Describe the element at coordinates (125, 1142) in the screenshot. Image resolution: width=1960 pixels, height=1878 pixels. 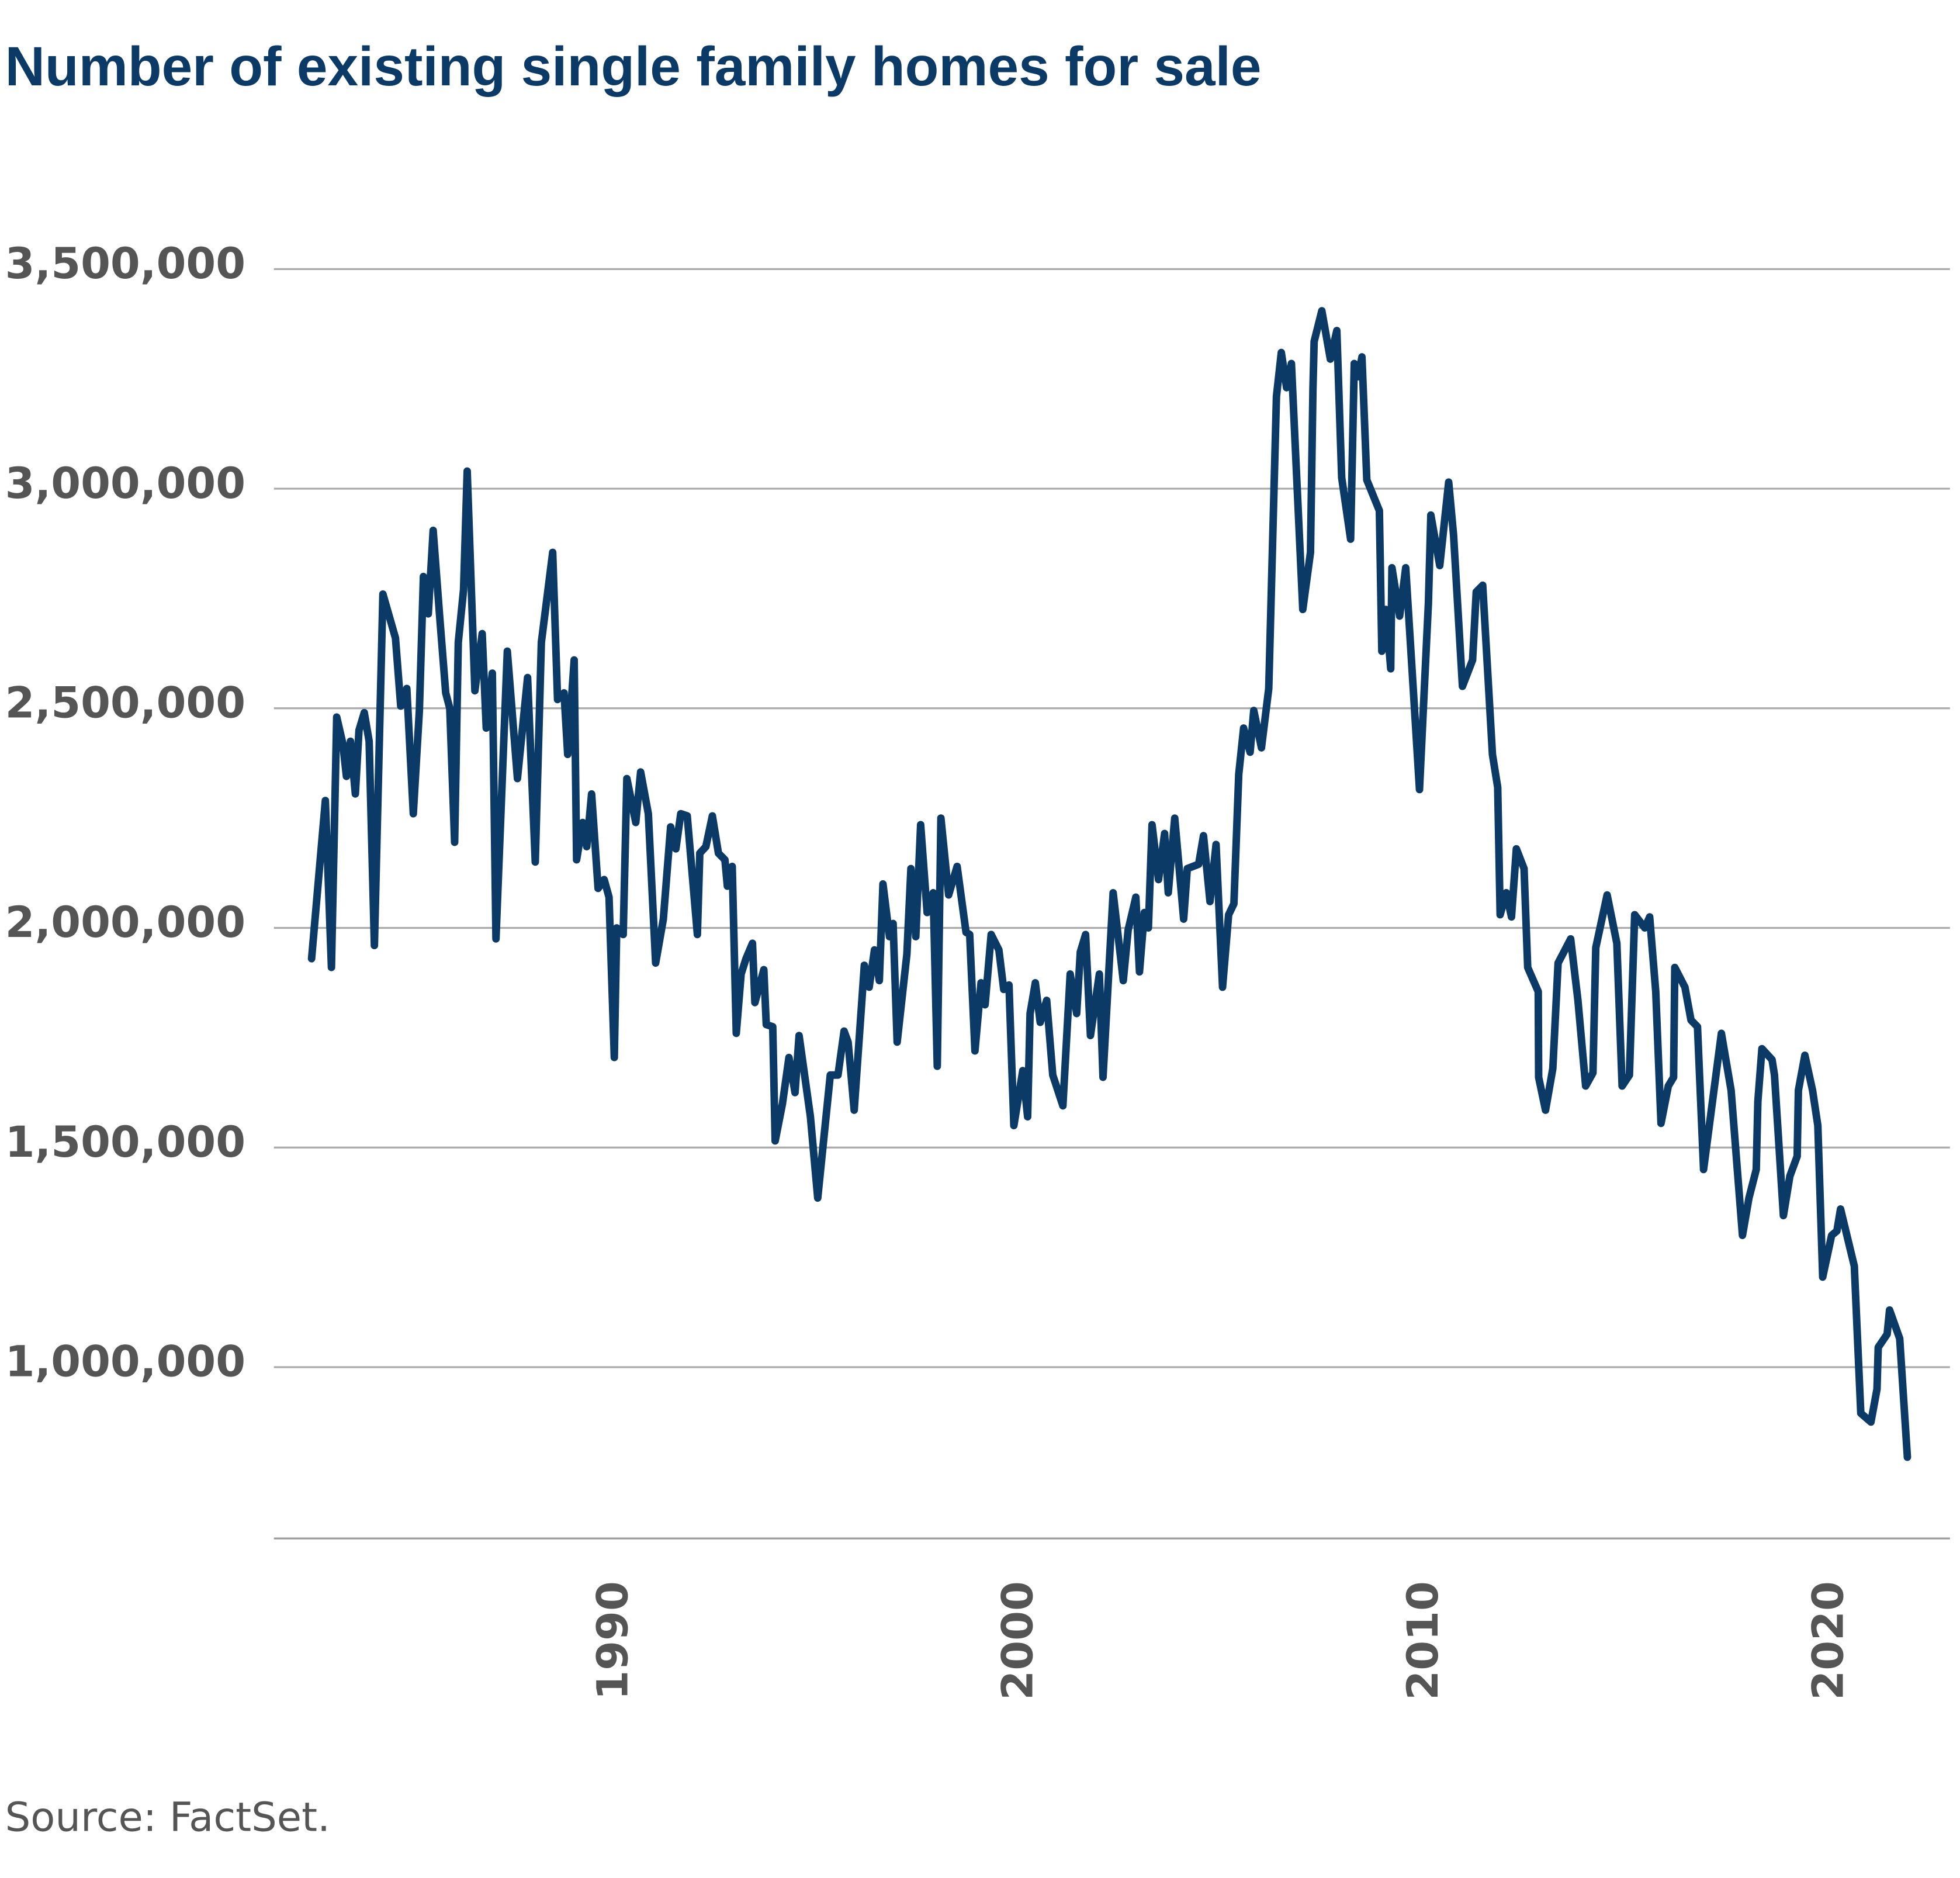
I see `y-tick-label: 1,500,000` at that location.